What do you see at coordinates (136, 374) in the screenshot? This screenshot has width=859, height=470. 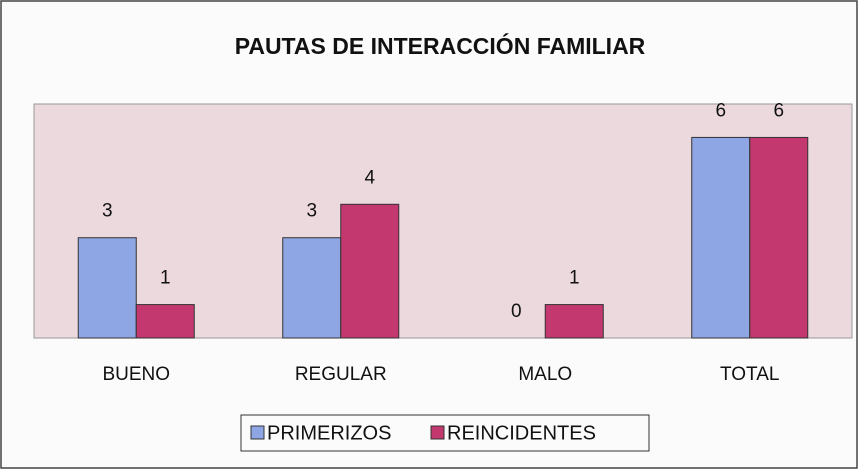 I see `x-tick-label: BUENO` at bounding box center [136, 374].